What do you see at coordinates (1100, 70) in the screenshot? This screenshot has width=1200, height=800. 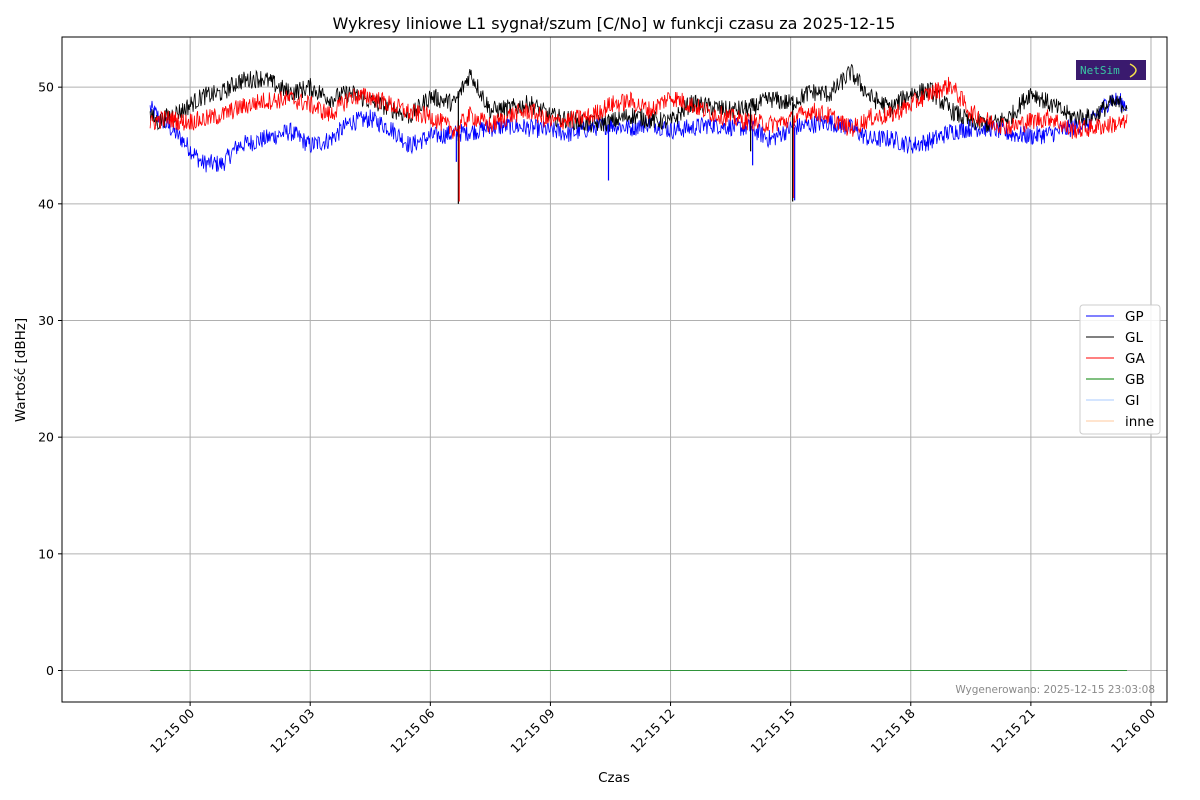 I see `logo-text: NetSim` at bounding box center [1100, 70].